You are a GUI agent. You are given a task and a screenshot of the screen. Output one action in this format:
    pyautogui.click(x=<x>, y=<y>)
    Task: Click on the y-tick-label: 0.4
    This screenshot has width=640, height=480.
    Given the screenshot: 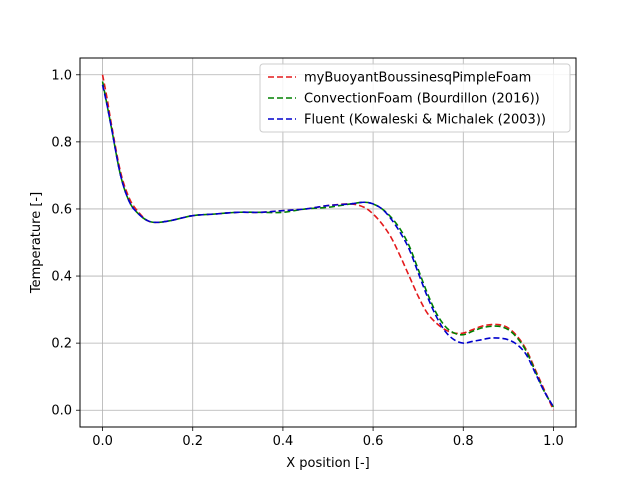 What is the action you would take?
    pyautogui.click(x=61, y=277)
    